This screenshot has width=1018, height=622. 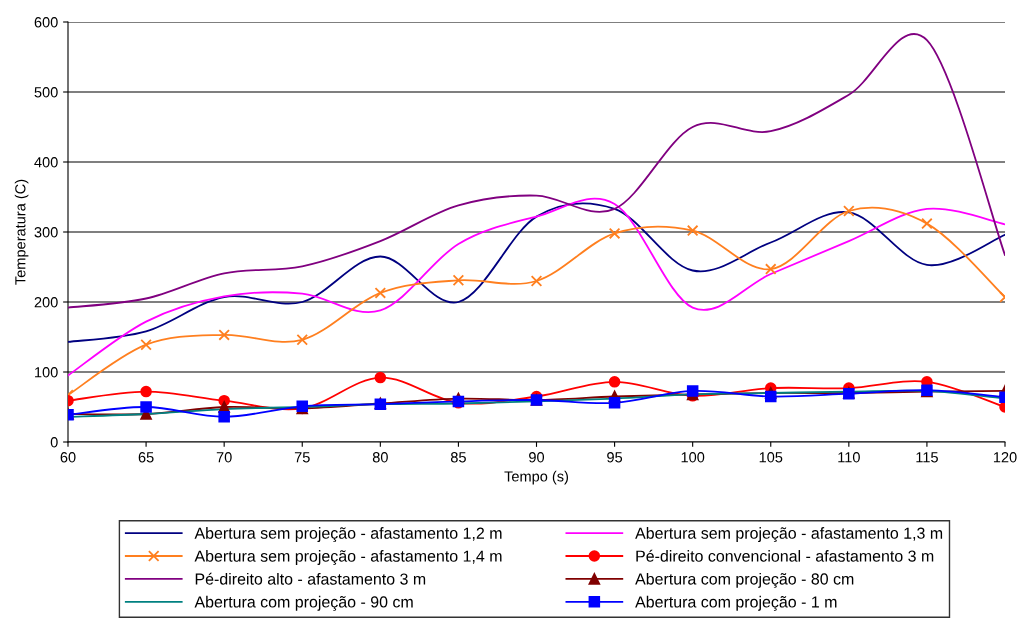 What do you see at coordinates (68, 457) in the screenshot?
I see `x-tick-label: 60` at bounding box center [68, 457].